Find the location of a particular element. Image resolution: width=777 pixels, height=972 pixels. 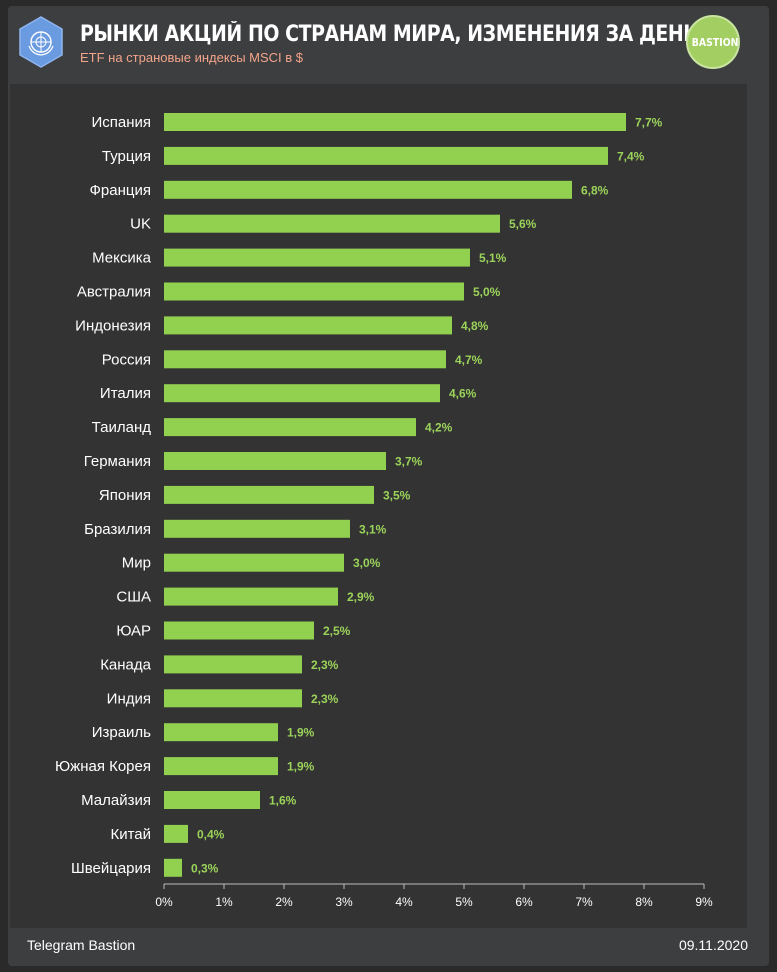

category-label: Таиланд is located at coordinates (122, 427).